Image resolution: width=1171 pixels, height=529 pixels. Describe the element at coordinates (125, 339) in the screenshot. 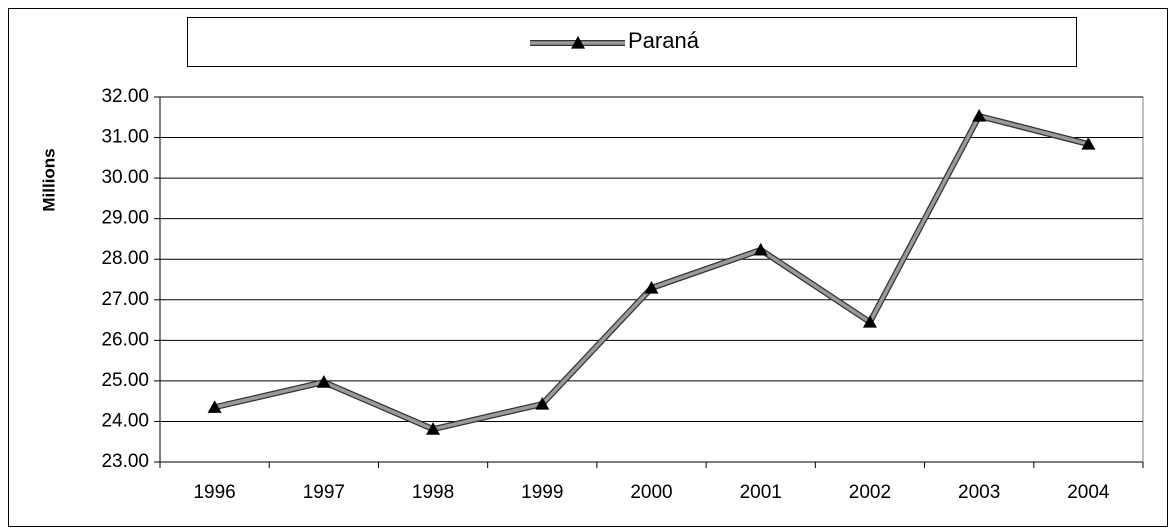

I see `y-tick-label: 26.00` at that location.